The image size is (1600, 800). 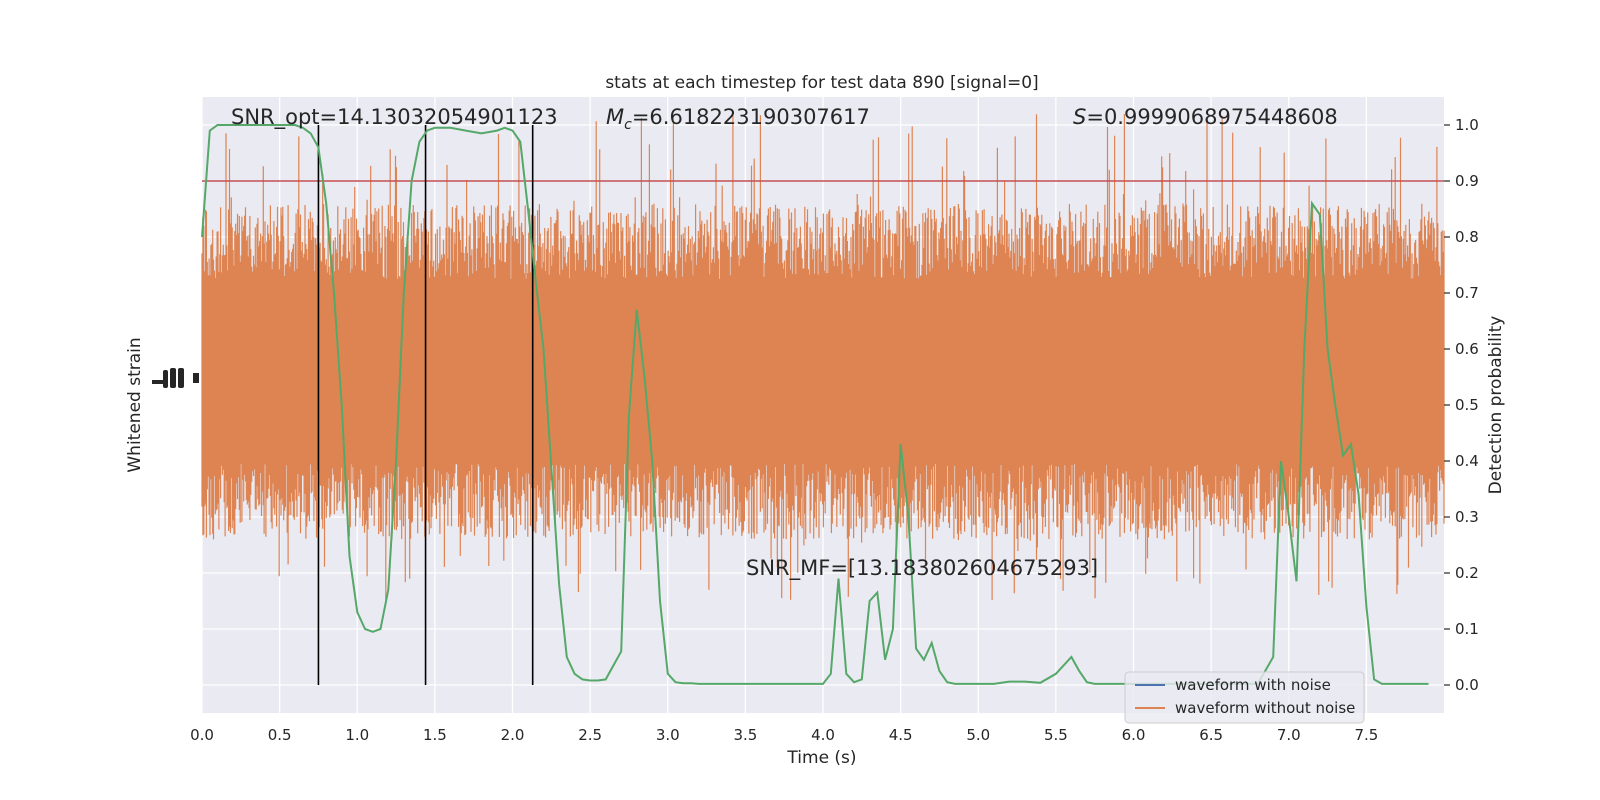 What do you see at coordinates (1265, 708) in the screenshot?
I see `legend-label-without-noise: waveform without noise` at bounding box center [1265, 708].